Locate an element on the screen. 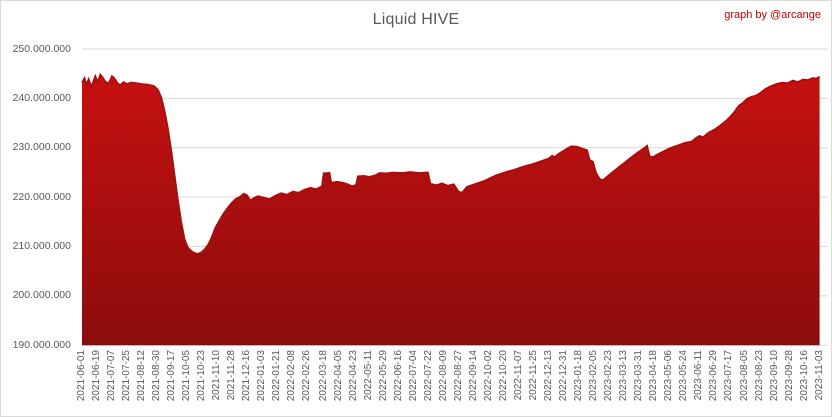 This screenshot has width=832, height=417. y-tick-label: 250.000.000 is located at coordinates (41, 48).